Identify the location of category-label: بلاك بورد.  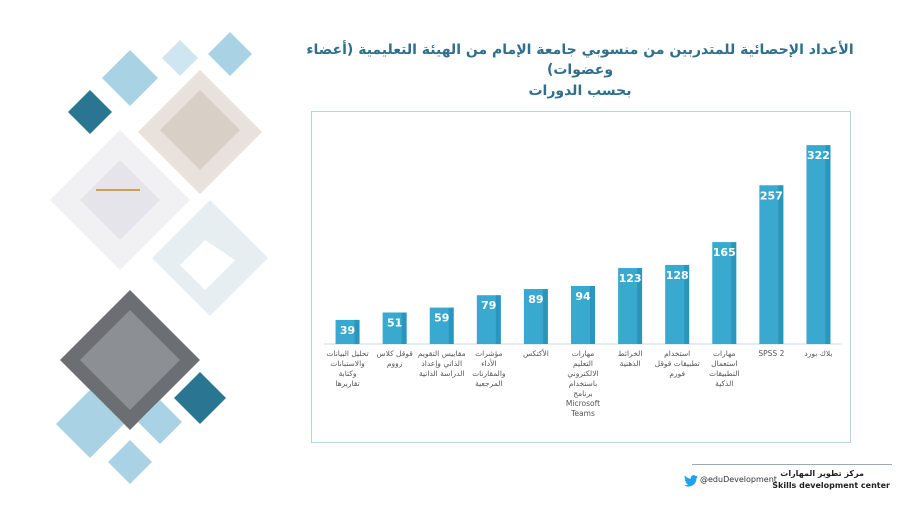
(818, 353).